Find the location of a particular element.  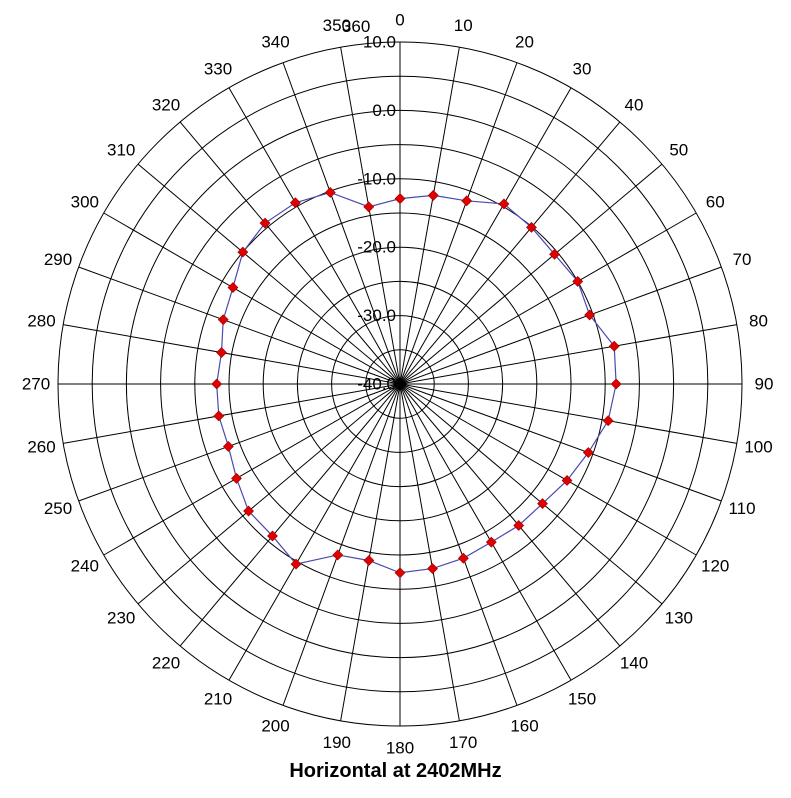

angle-tick-label: 320 is located at coordinates (166, 105).